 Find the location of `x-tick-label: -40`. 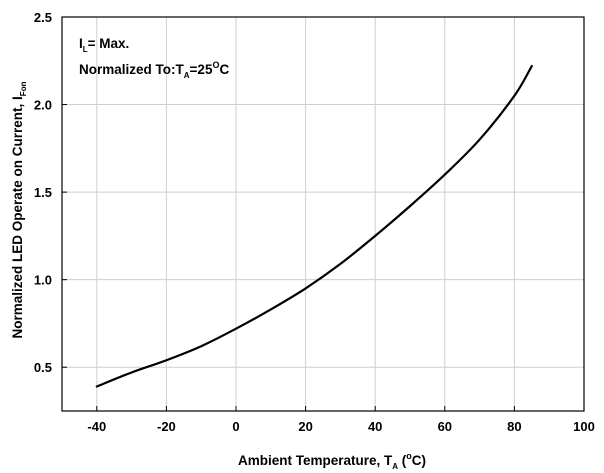

x-tick-label: -40 is located at coordinates (96, 426).